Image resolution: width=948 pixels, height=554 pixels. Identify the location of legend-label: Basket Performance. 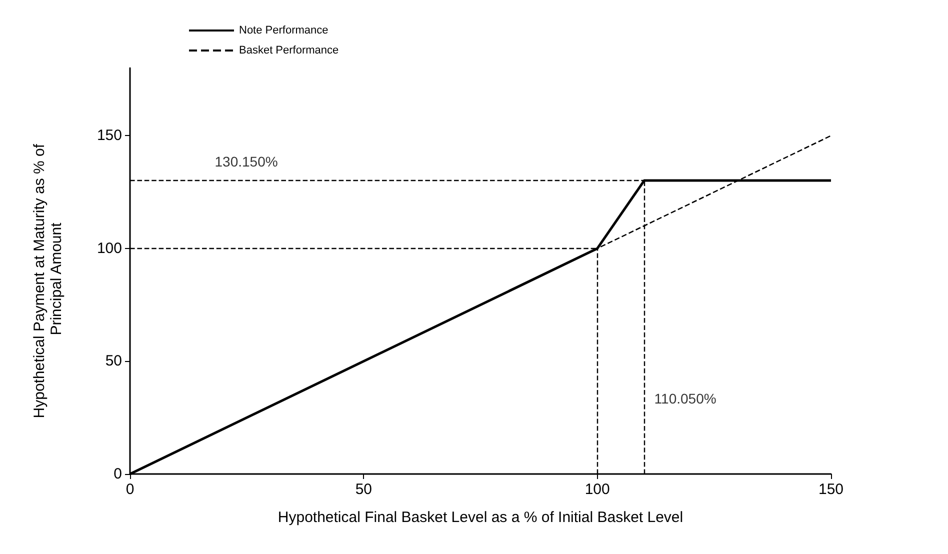
(289, 50).